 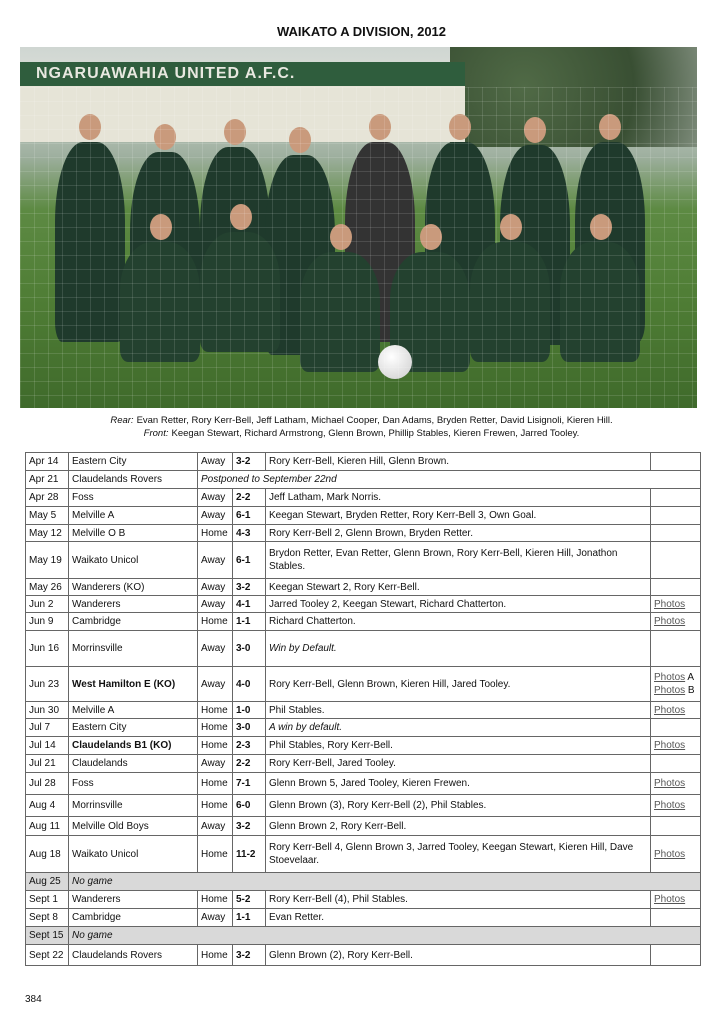 I want to click on goal-scorers: Keegan Stewart 2, Rory Kerr-Bell., so click(x=458, y=587).